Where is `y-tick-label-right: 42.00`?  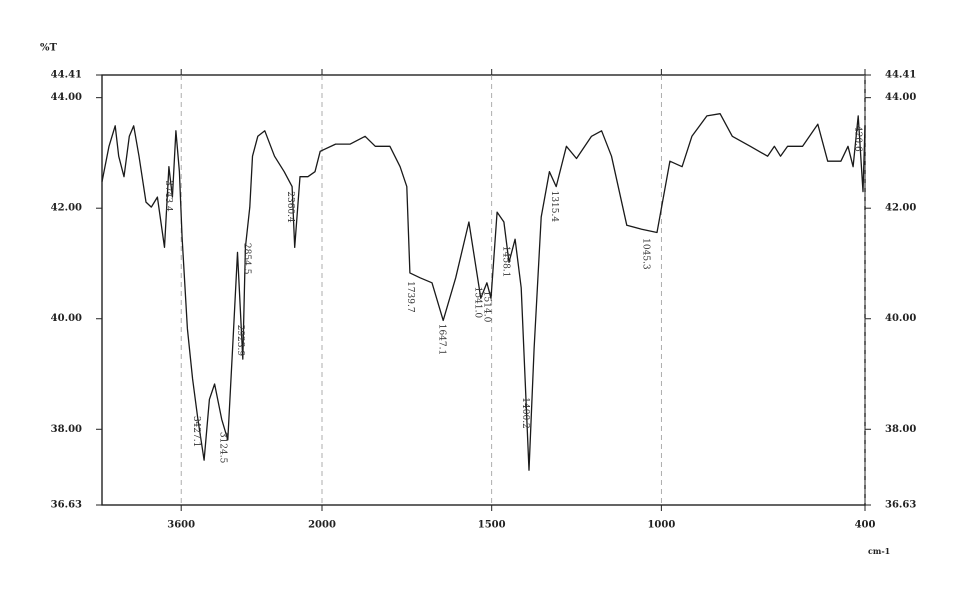
y-tick-label-right: 42.00 is located at coordinates (900, 208).